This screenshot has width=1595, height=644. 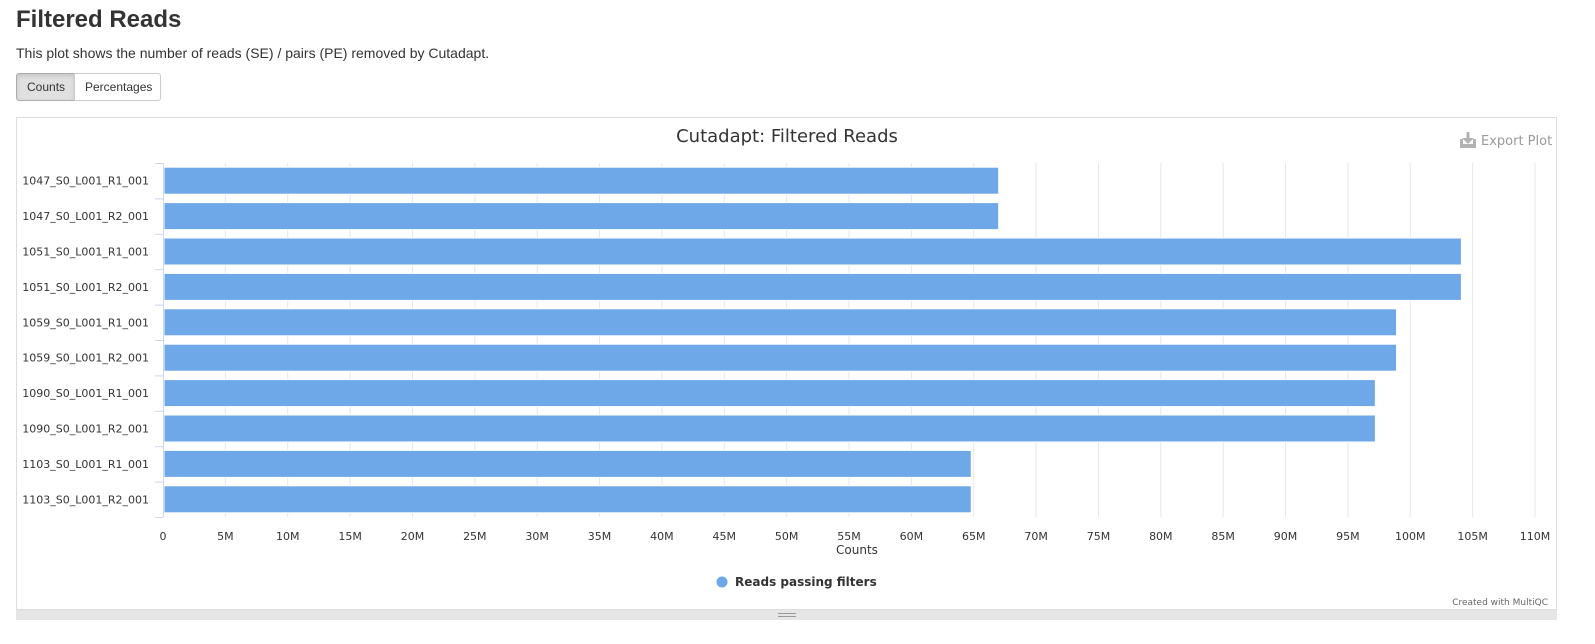 I want to click on x-tick-label: 60M, so click(x=912, y=536).